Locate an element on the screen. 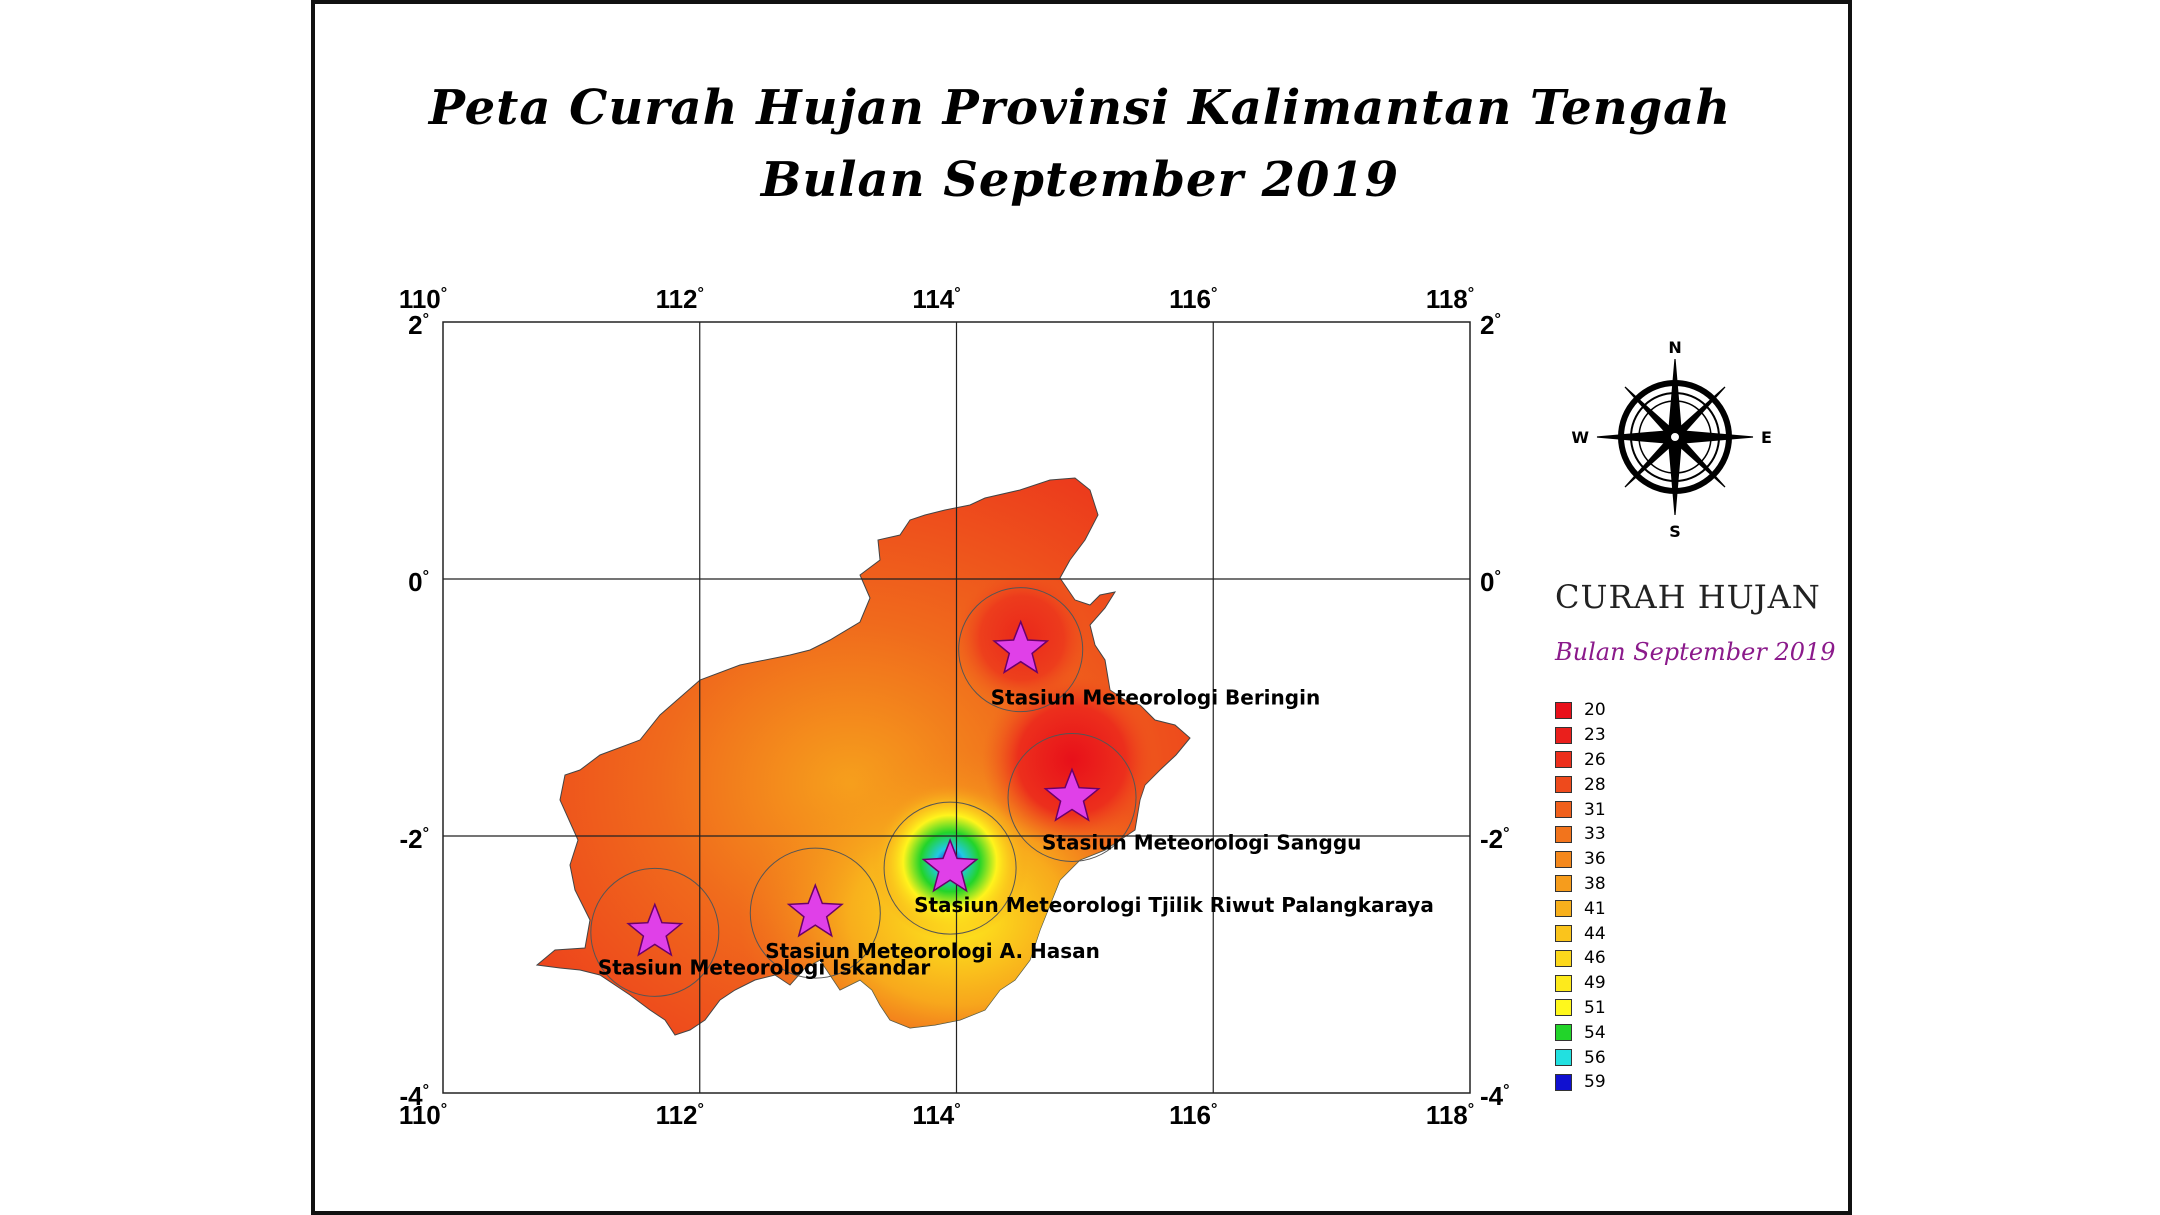 The image size is (2160, 1215). lat-tick-left: -2° is located at coordinates (414, 839).